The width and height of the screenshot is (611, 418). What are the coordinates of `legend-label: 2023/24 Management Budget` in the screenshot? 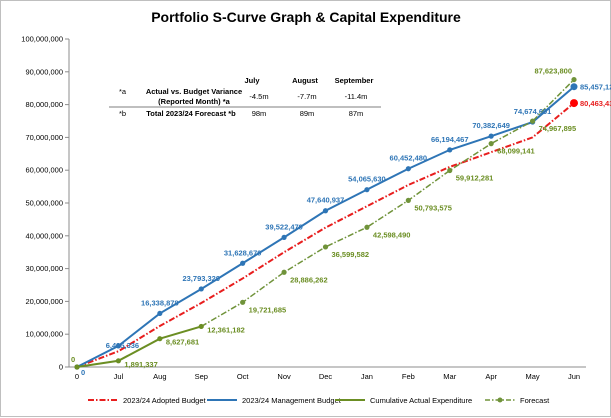 It's located at (292, 400).